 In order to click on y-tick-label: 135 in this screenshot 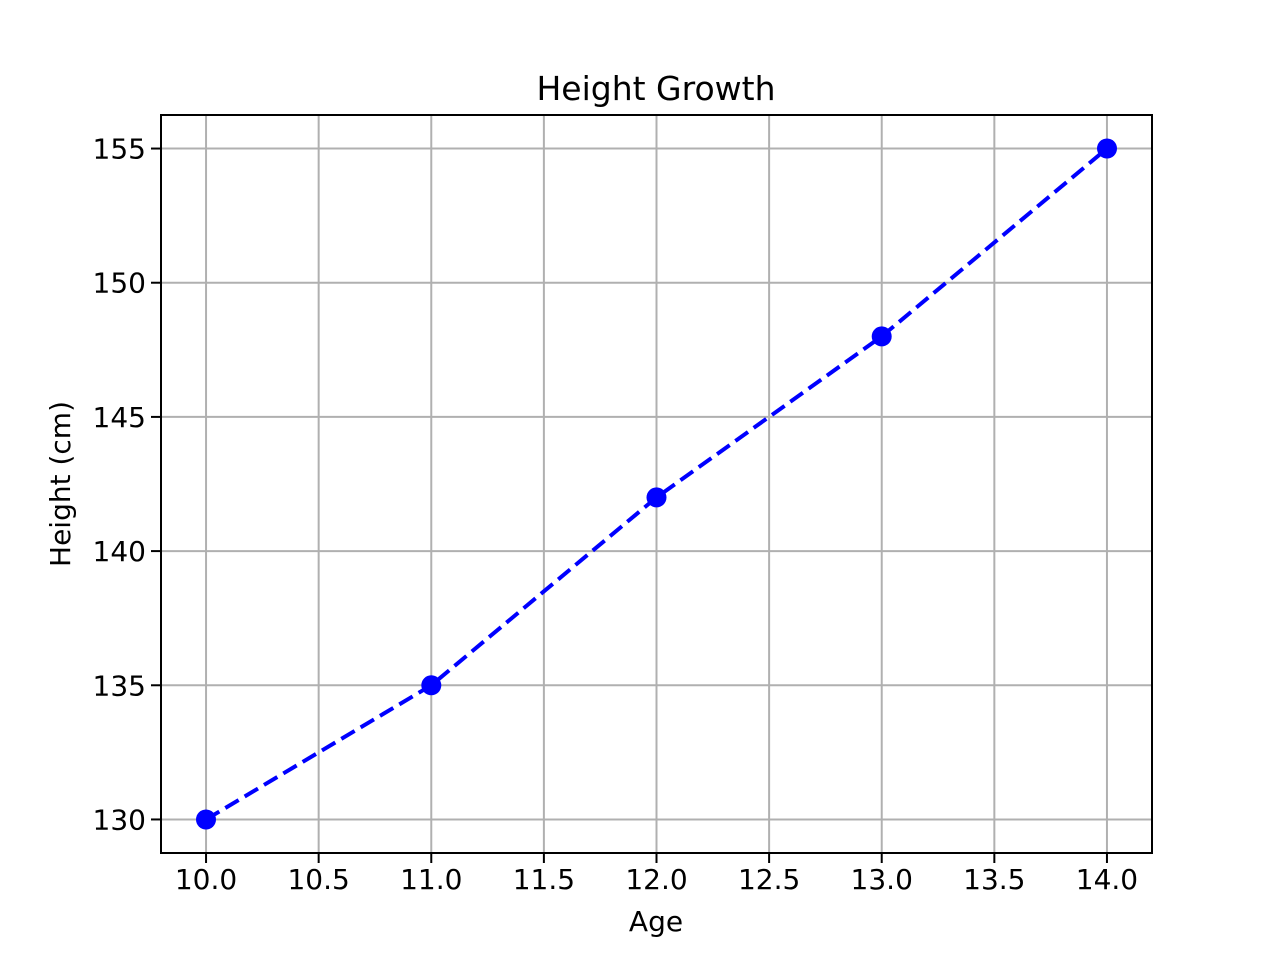, I will do `click(119, 685)`.